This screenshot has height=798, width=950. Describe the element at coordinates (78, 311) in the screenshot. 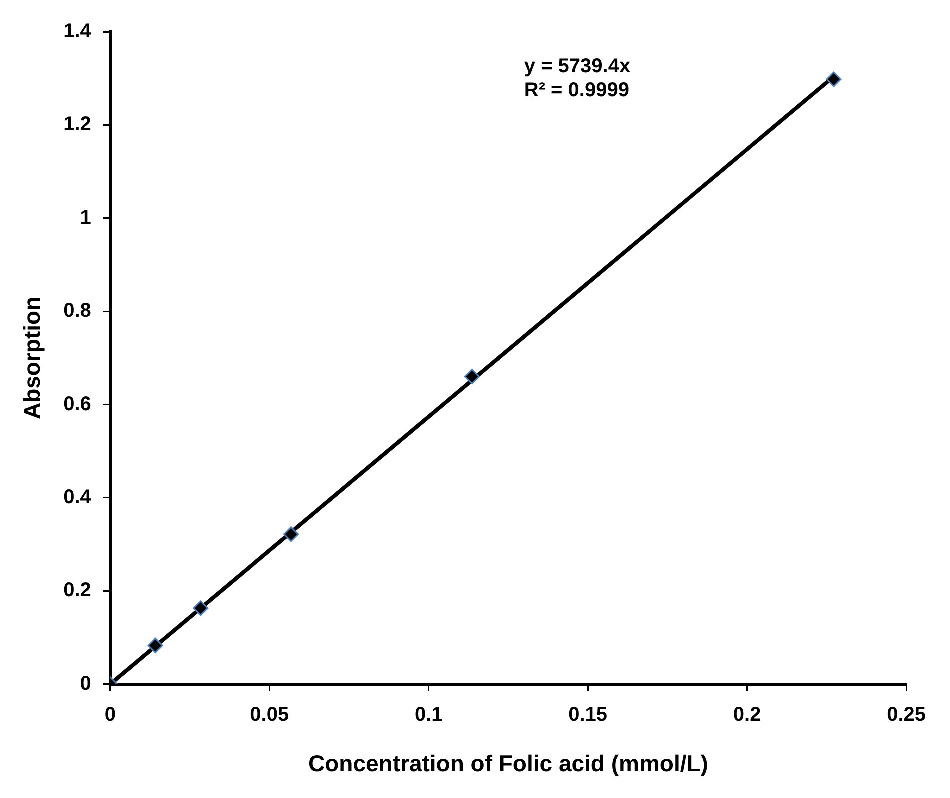

I see `y-tick-label: 0.8` at that location.